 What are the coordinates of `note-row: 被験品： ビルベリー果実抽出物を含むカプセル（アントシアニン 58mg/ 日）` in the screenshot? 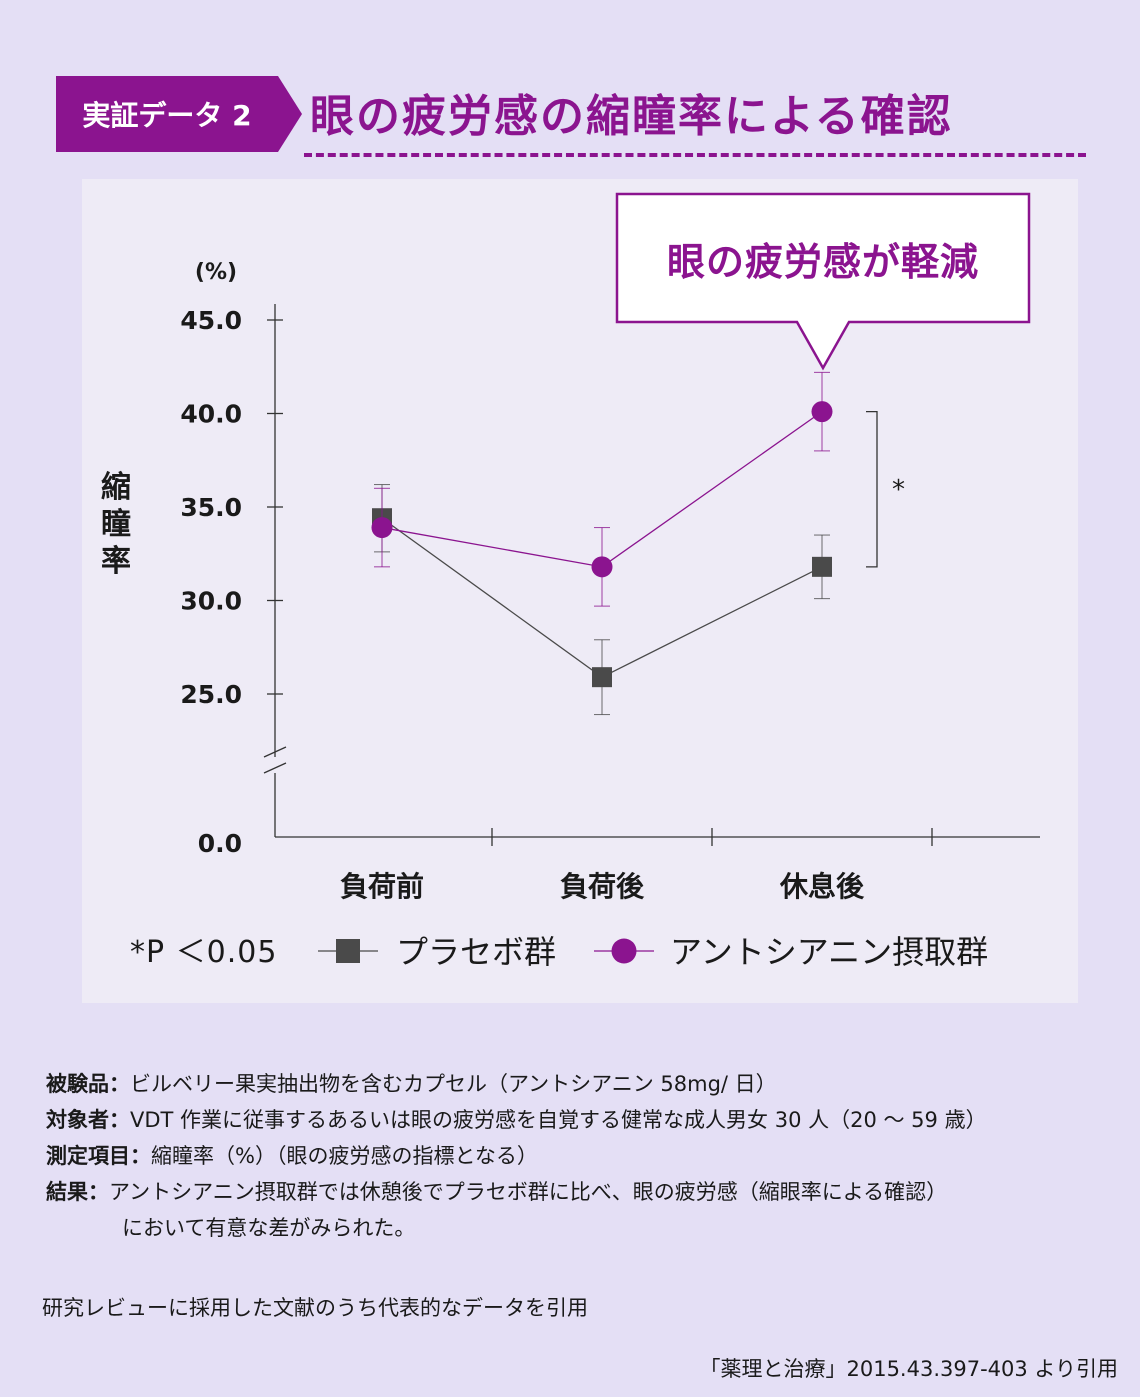 It's located at (516, 1084).